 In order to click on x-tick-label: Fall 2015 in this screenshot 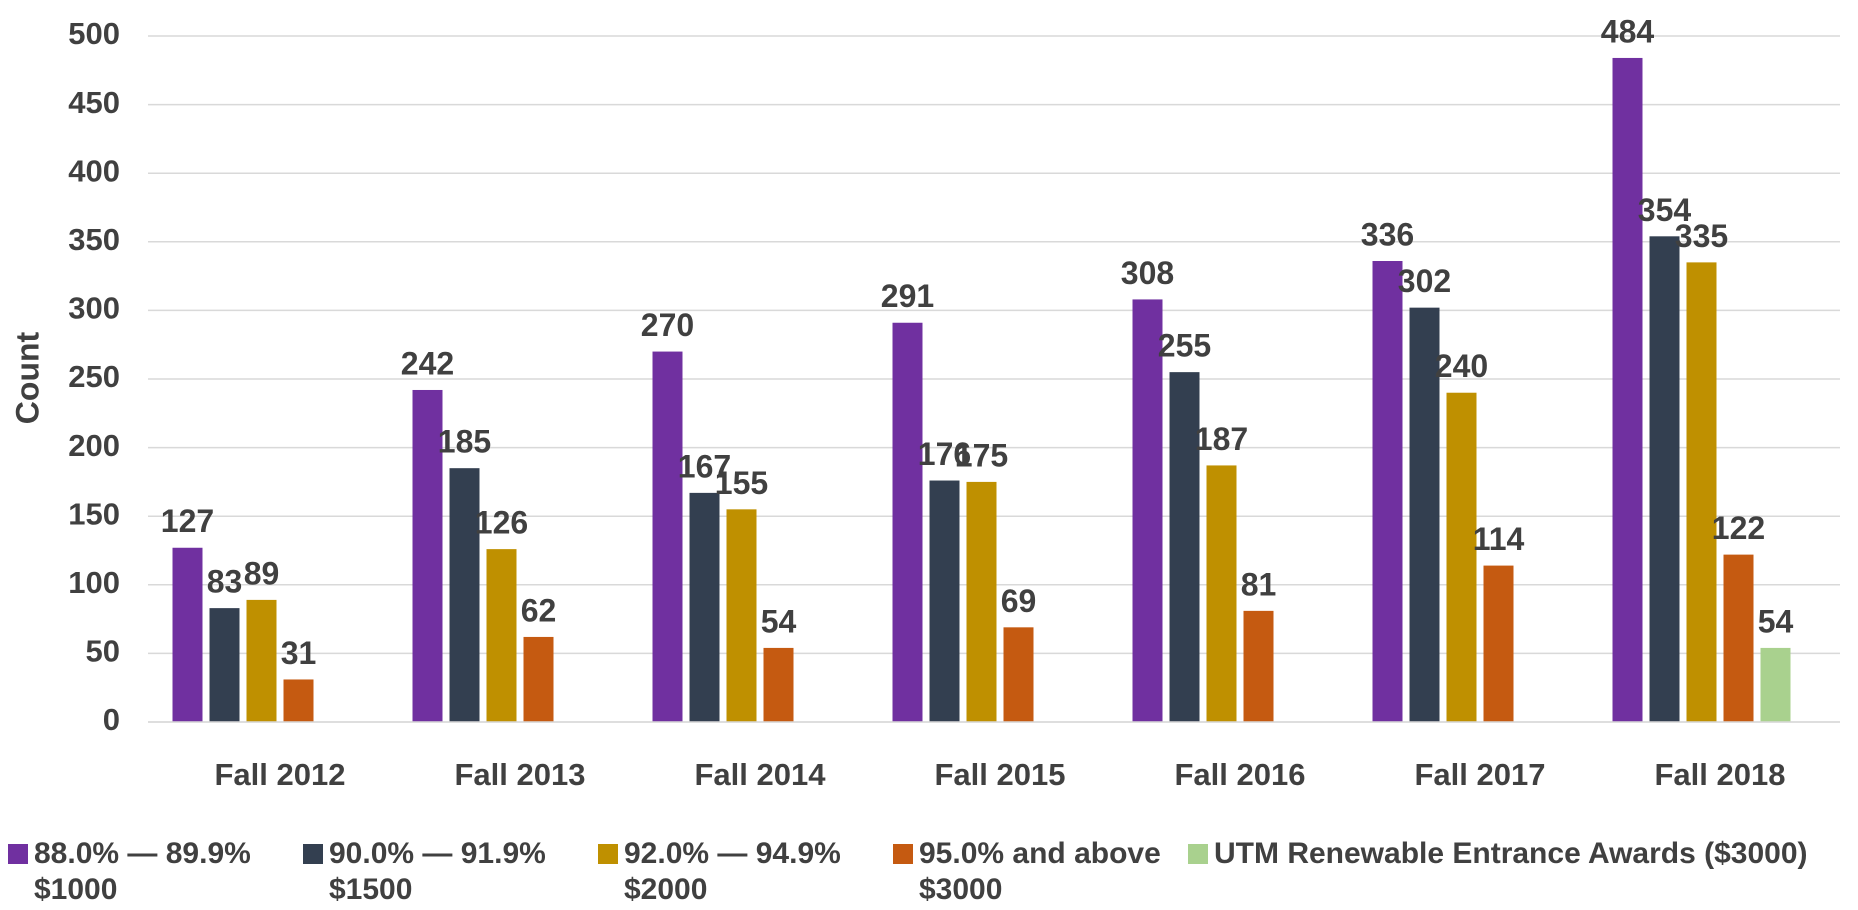, I will do `click(1000, 774)`.